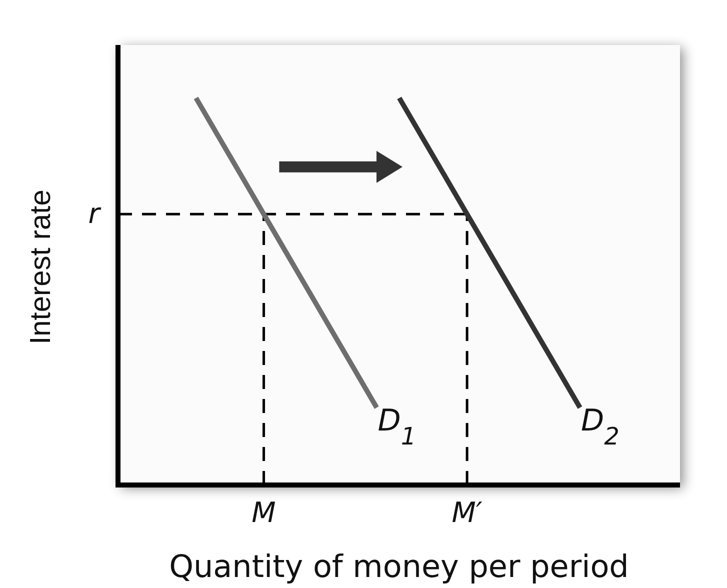 The height and width of the screenshot is (588, 727). I want to click on y-axis-title: Interest rate, so click(41, 267).